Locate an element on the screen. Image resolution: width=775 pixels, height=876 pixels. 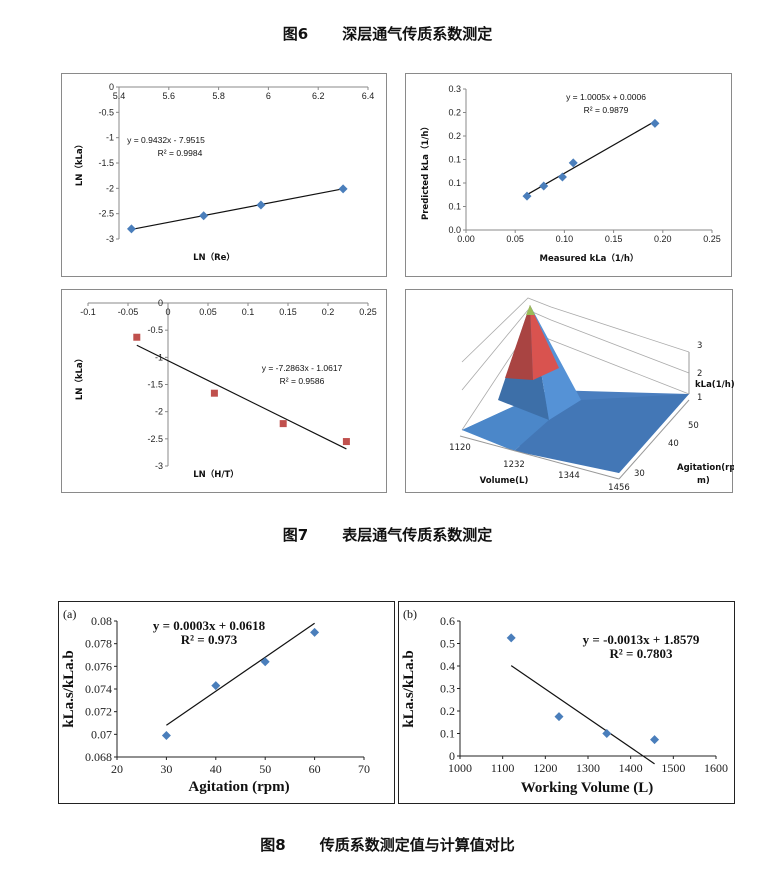
y-tick-label: 0.076 is located at coordinates (98, 666).